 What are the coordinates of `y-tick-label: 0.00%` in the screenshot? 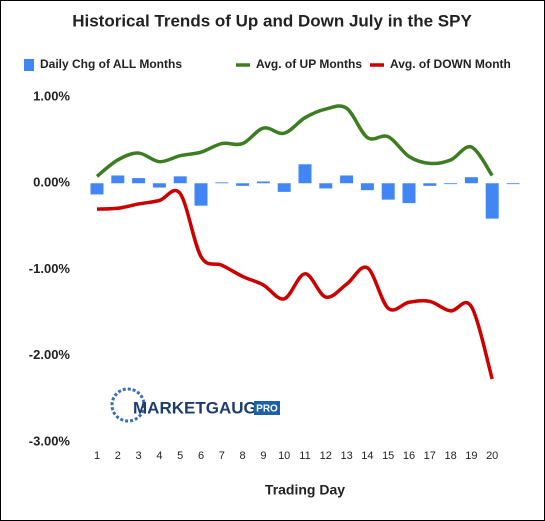 It's located at (51, 182).